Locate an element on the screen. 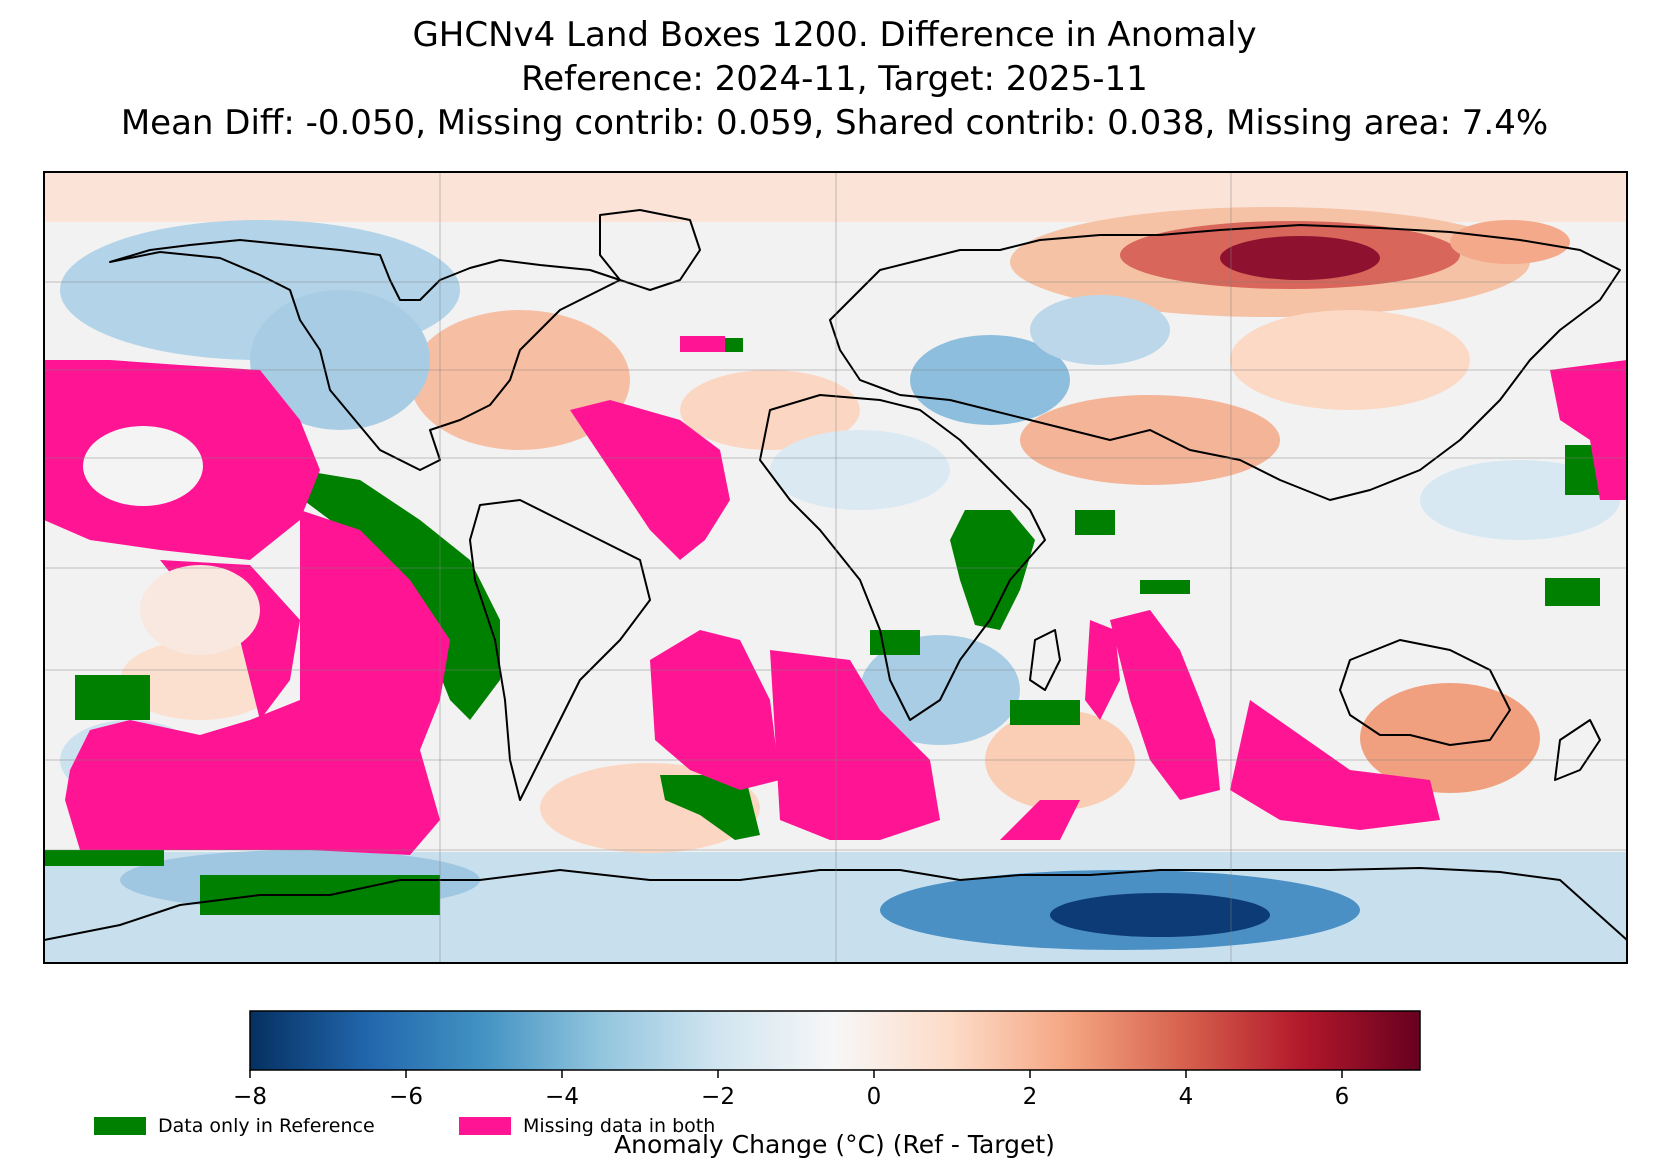 This screenshot has height=1176, width=1669. north-atlantic-island-missing is located at coordinates (702, 344).